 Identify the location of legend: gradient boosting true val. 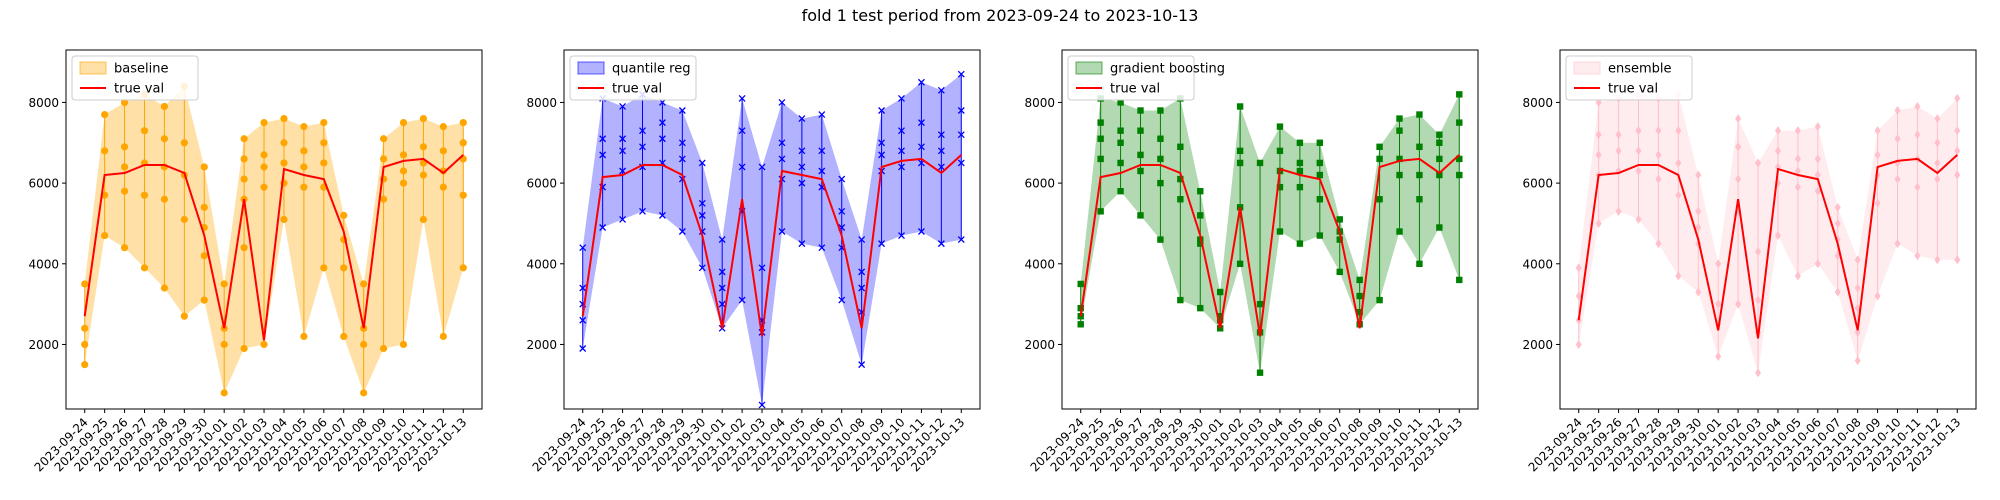
(1146, 78).